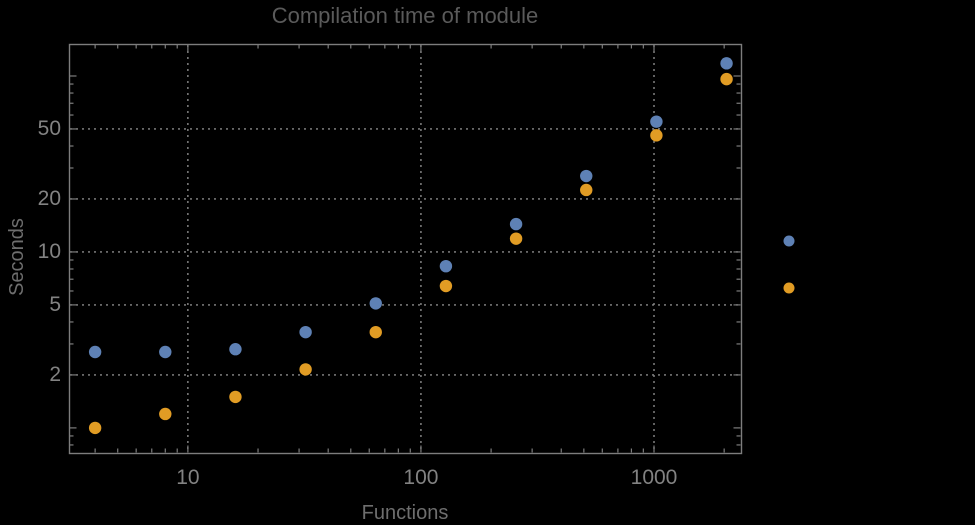 The width and height of the screenshot is (975, 525). I want to click on y-tick-label: 5, so click(55, 304).